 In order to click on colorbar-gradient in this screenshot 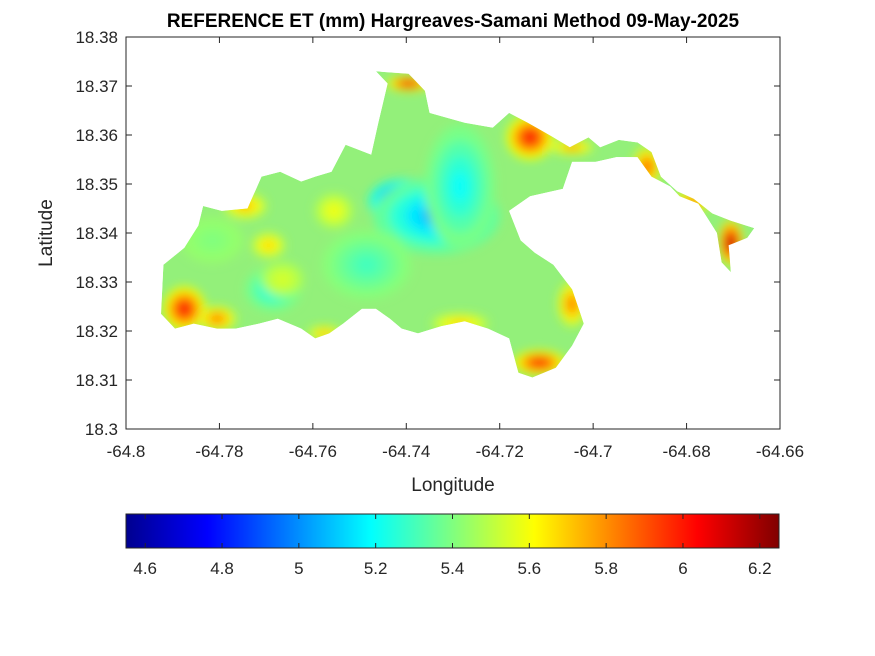, I will do `click(452, 531)`.